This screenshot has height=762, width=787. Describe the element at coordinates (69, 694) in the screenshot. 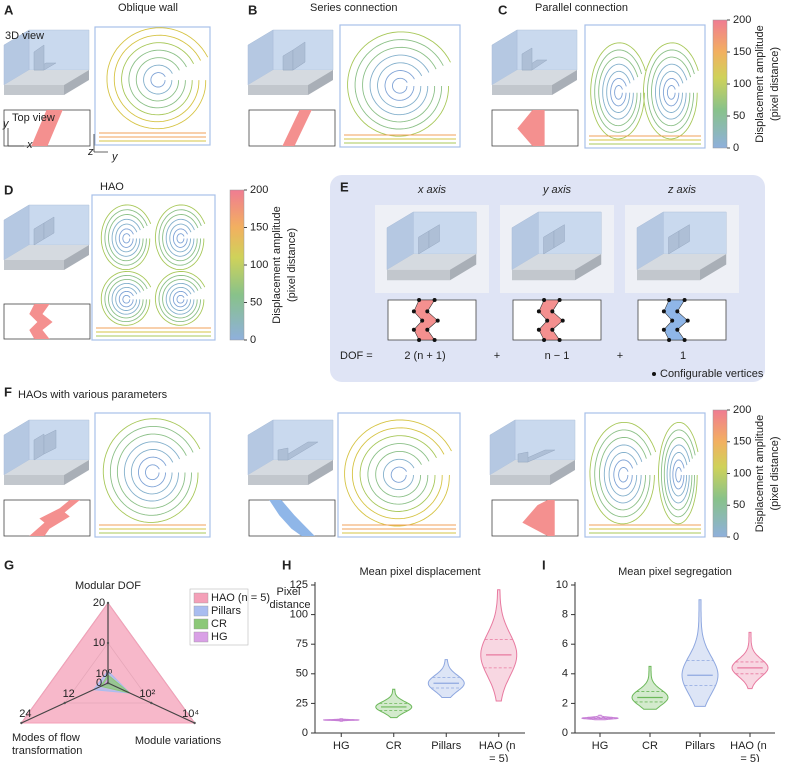

I see `radar-tick-label: 12` at that location.